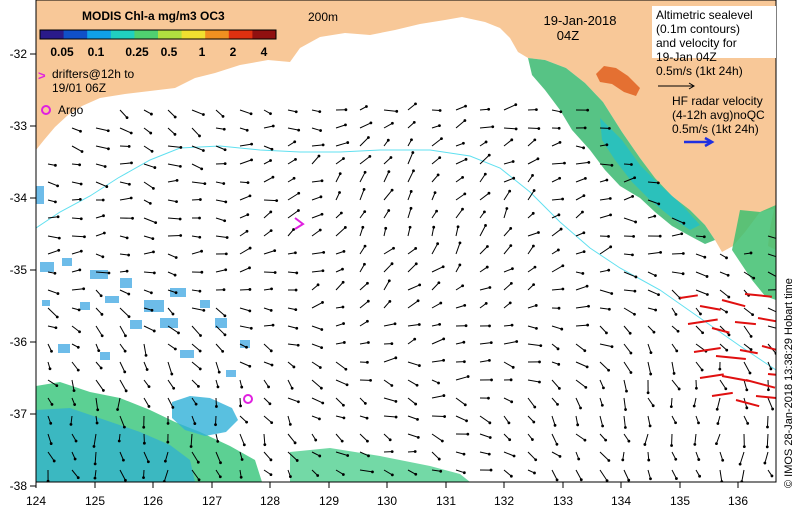 Image resolution: width=800 pixels, height=520 pixels. What do you see at coordinates (19, 486) in the screenshot?
I see `lat-label: -38` at bounding box center [19, 486].